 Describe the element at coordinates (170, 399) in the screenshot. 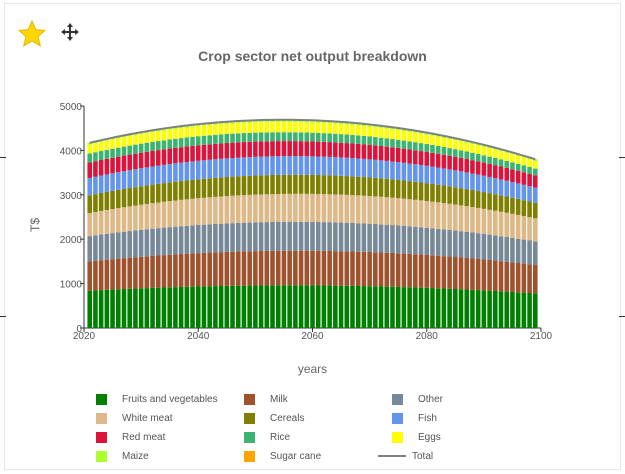

I see `legend-label: Fruits and vegetables` at that location.